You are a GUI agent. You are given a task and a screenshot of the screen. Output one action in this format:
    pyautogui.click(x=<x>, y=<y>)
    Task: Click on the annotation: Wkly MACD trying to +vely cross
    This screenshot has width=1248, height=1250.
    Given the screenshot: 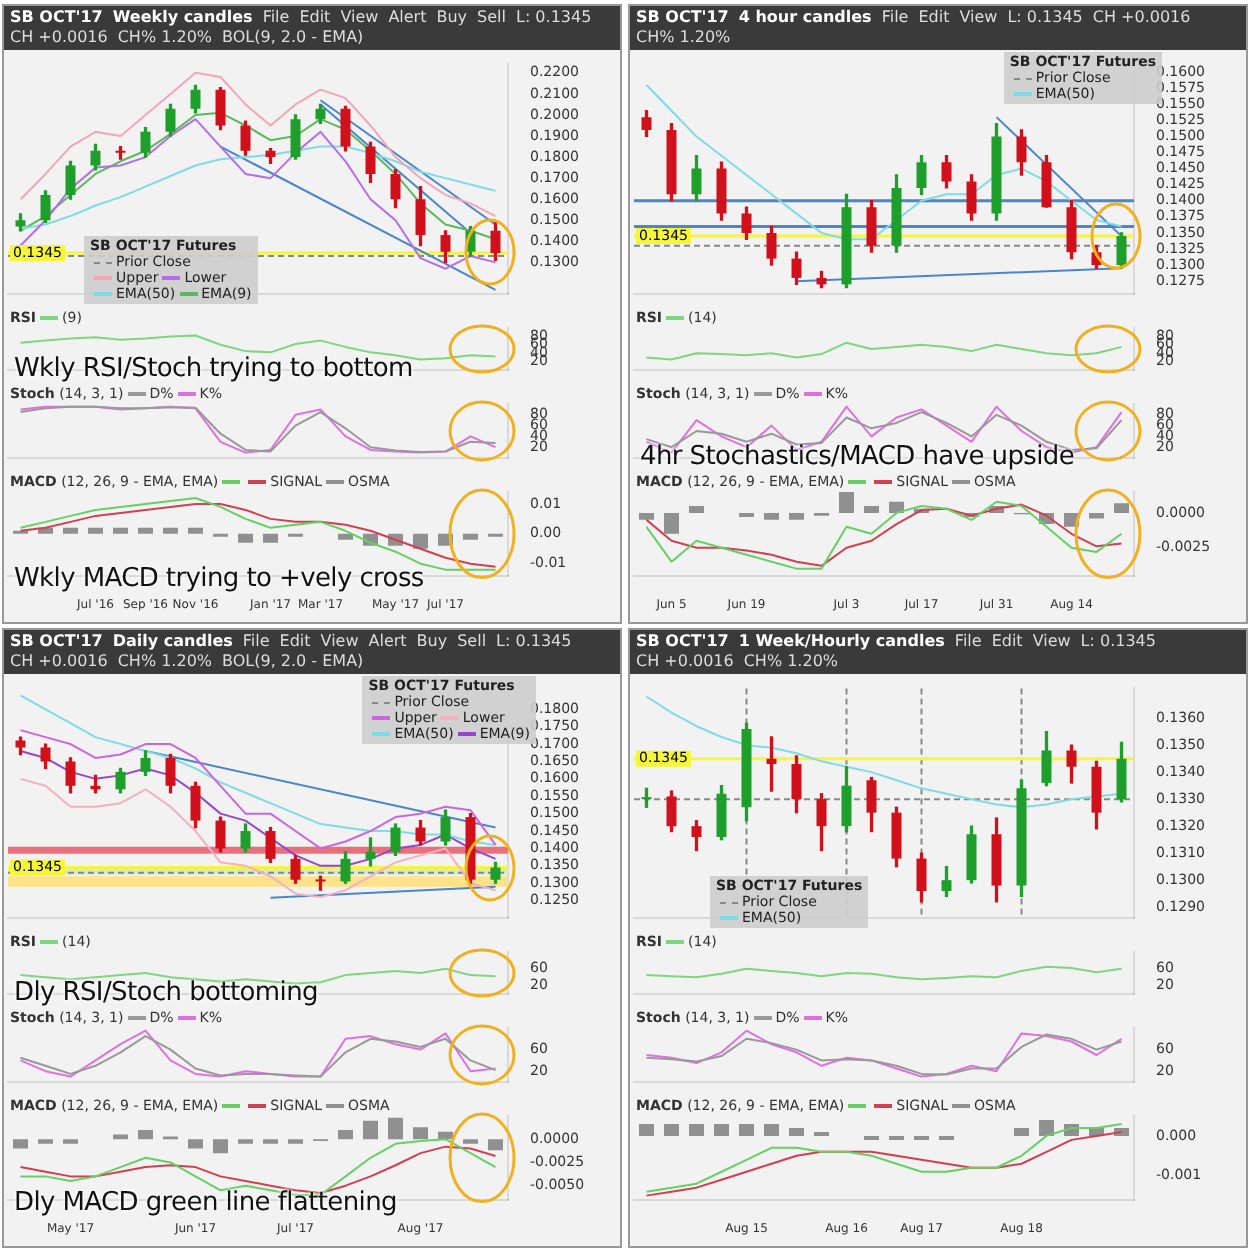 What is the action you would take?
    pyautogui.click(x=219, y=579)
    